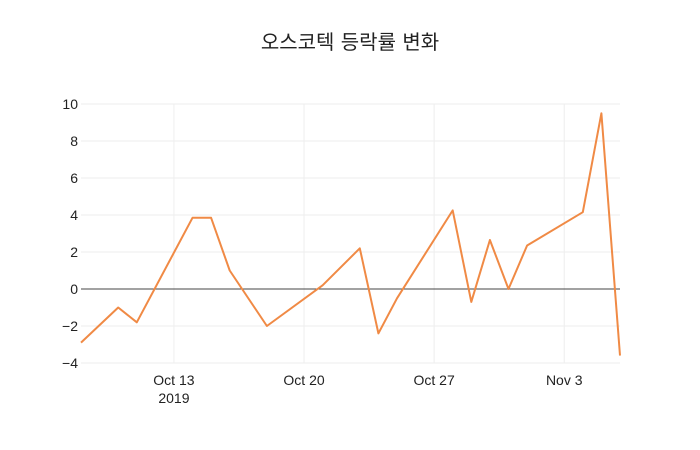 Image resolution: width=700 pixels, height=450 pixels. What do you see at coordinates (367, 389) in the screenshot?
I see `x-tick-labels: Oct 13 2019 Oct 20 Oct 27 Nov 3` at bounding box center [367, 389].